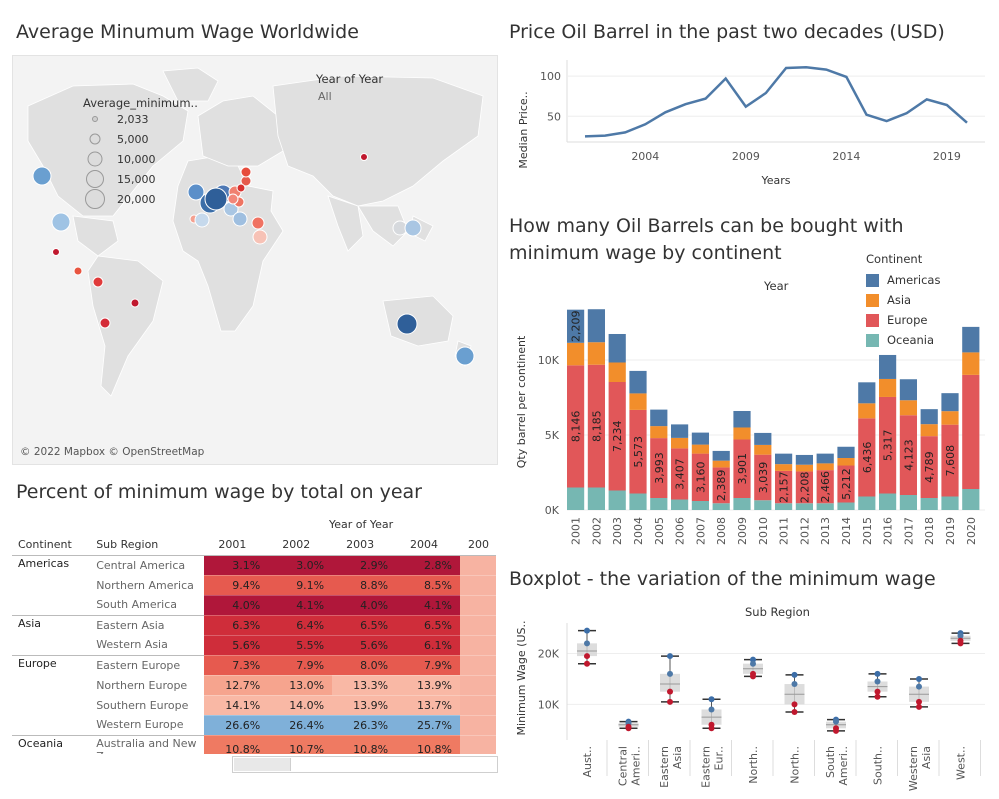 This screenshot has width=999, height=799. Describe the element at coordinates (742, 504) in the screenshot. I see `bar-oceania-2009` at that location.